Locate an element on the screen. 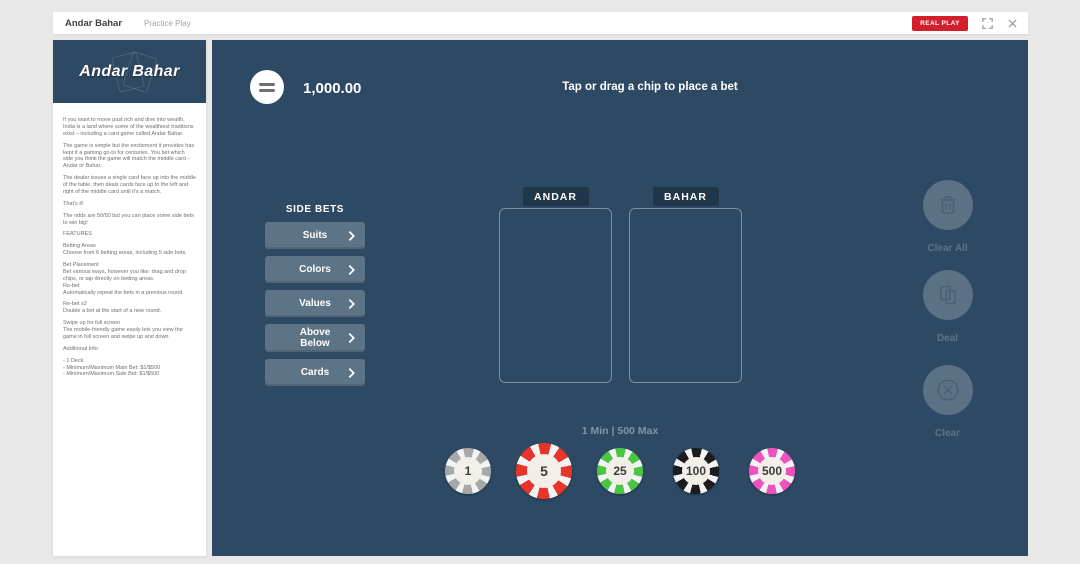 The image size is (1080, 564). chip-5: 5 is located at coordinates (544, 471).